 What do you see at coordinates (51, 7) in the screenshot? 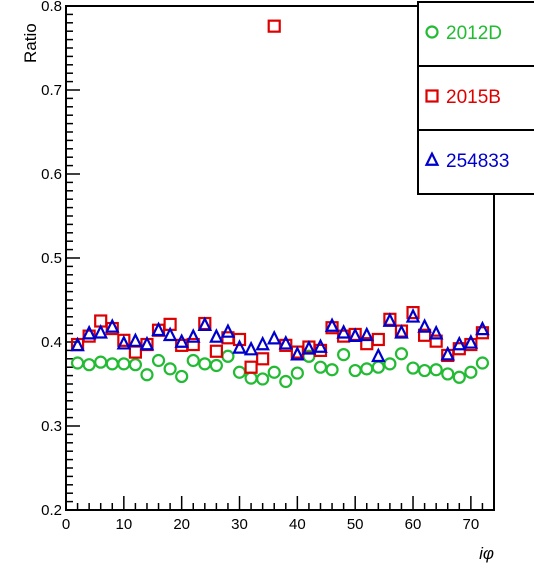
I see `y-tick-label: 0.8` at bounding box center [51, 7].